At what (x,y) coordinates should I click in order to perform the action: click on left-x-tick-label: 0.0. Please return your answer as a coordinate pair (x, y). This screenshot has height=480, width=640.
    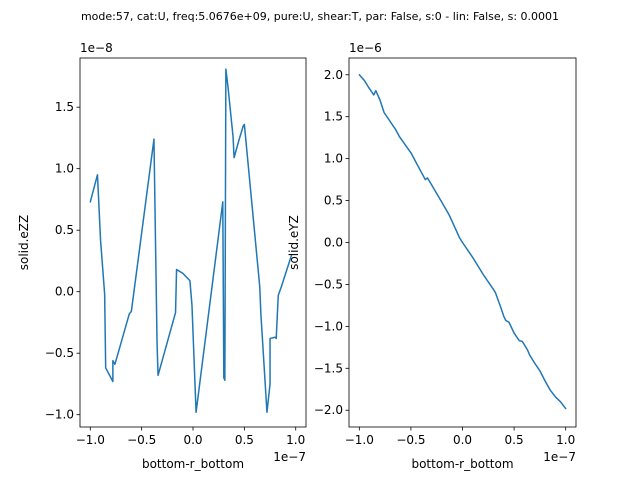
    Looking at the image, I should click on (192, 440).